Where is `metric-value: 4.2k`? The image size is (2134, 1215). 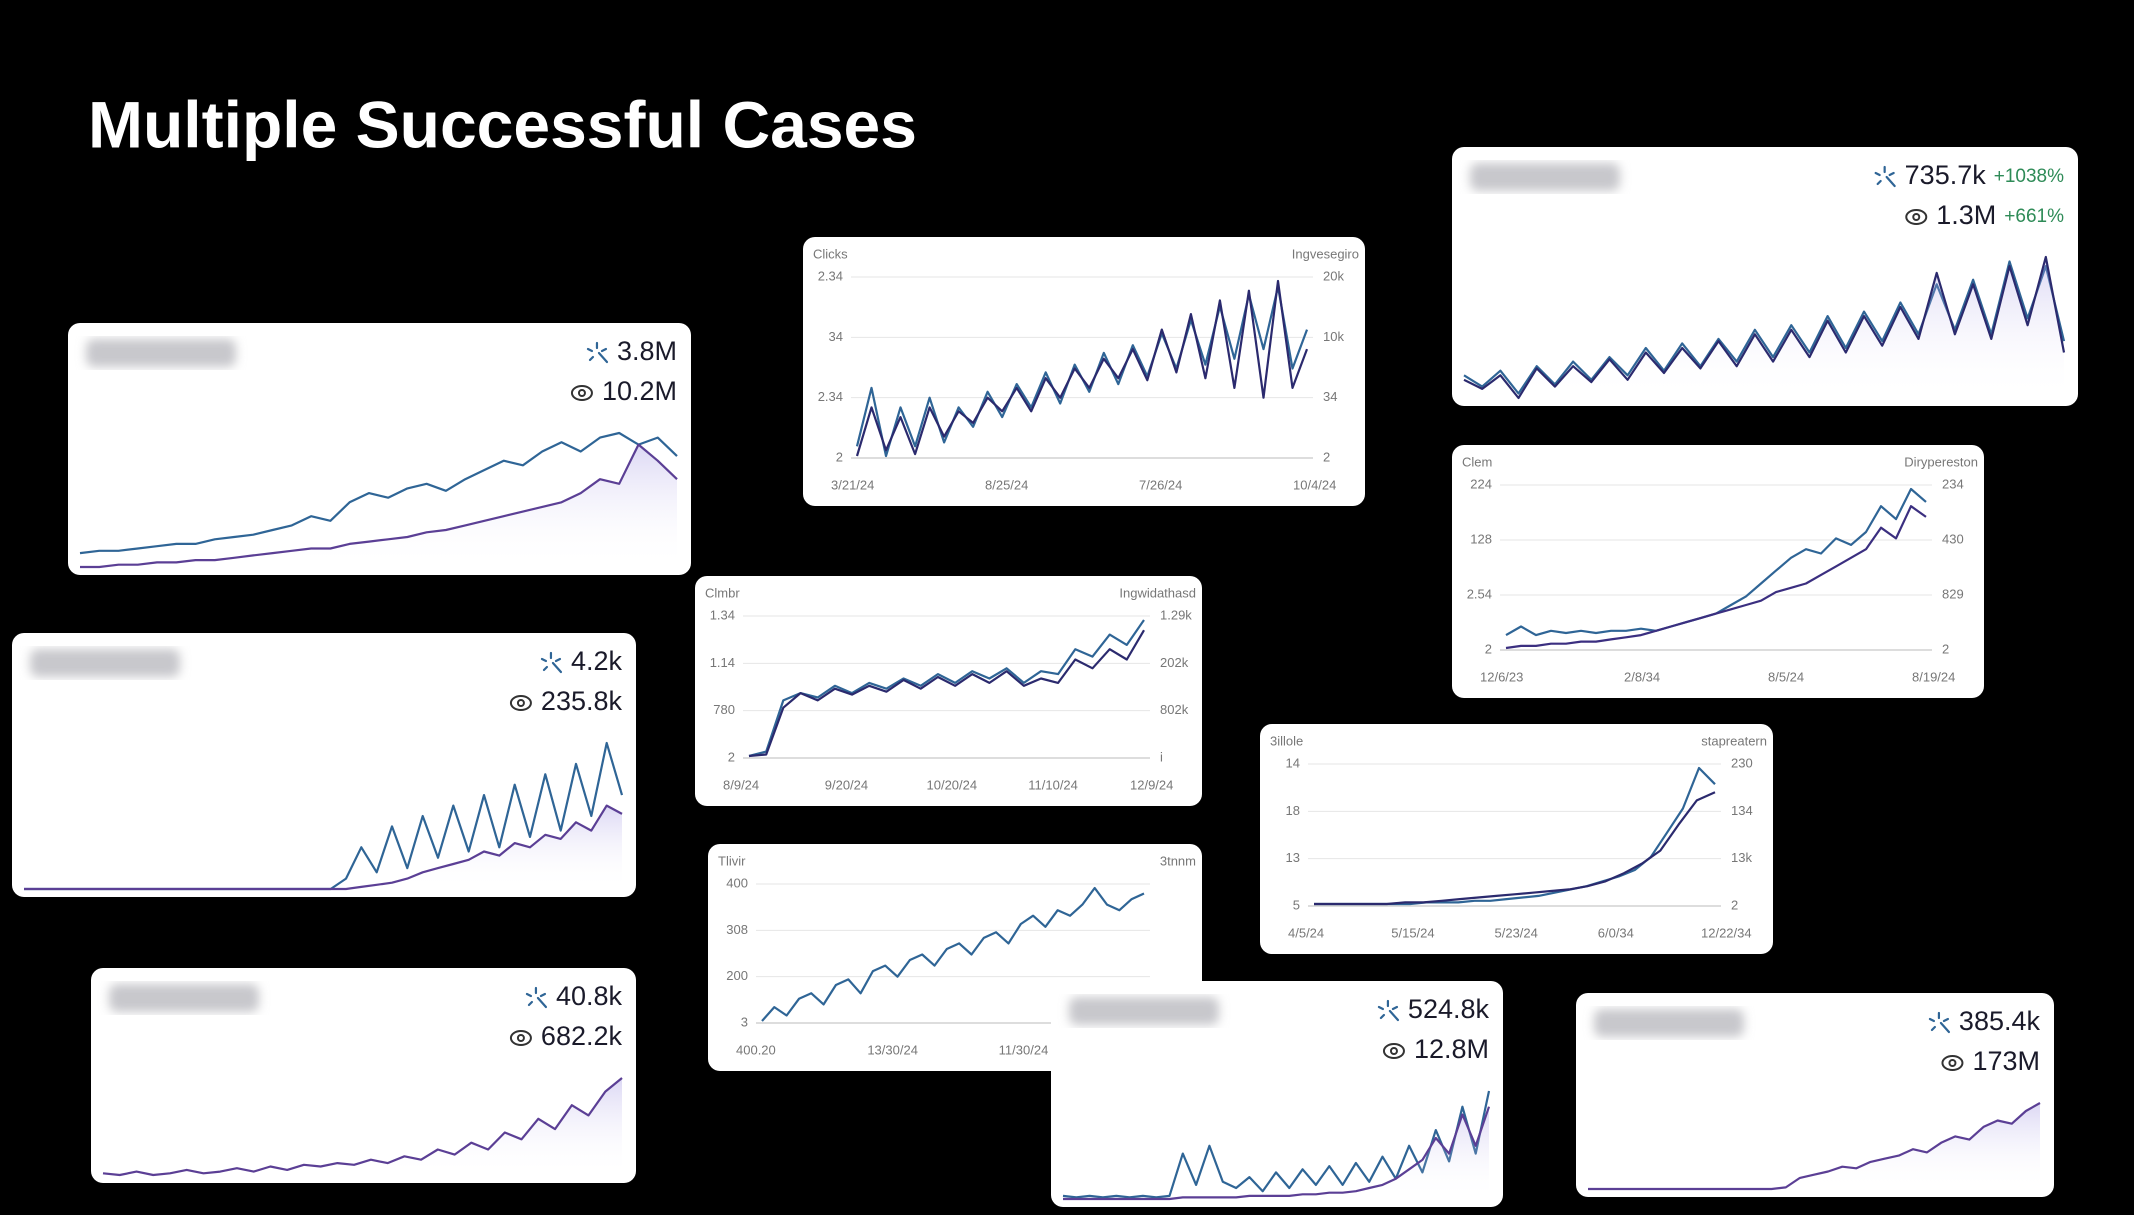
metric-value: 4.2k is located at coordinates (597, 661).